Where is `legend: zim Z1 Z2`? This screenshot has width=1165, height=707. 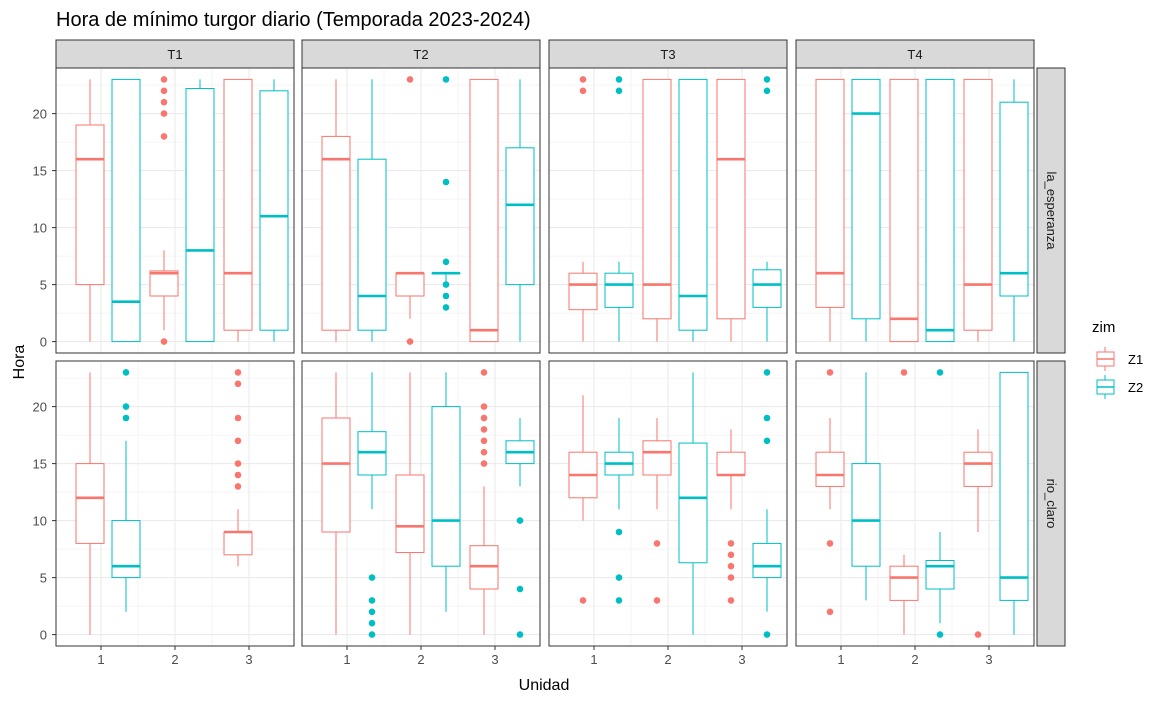 legend: zim Z1 Z2 is located at coordinates (1117, 359).